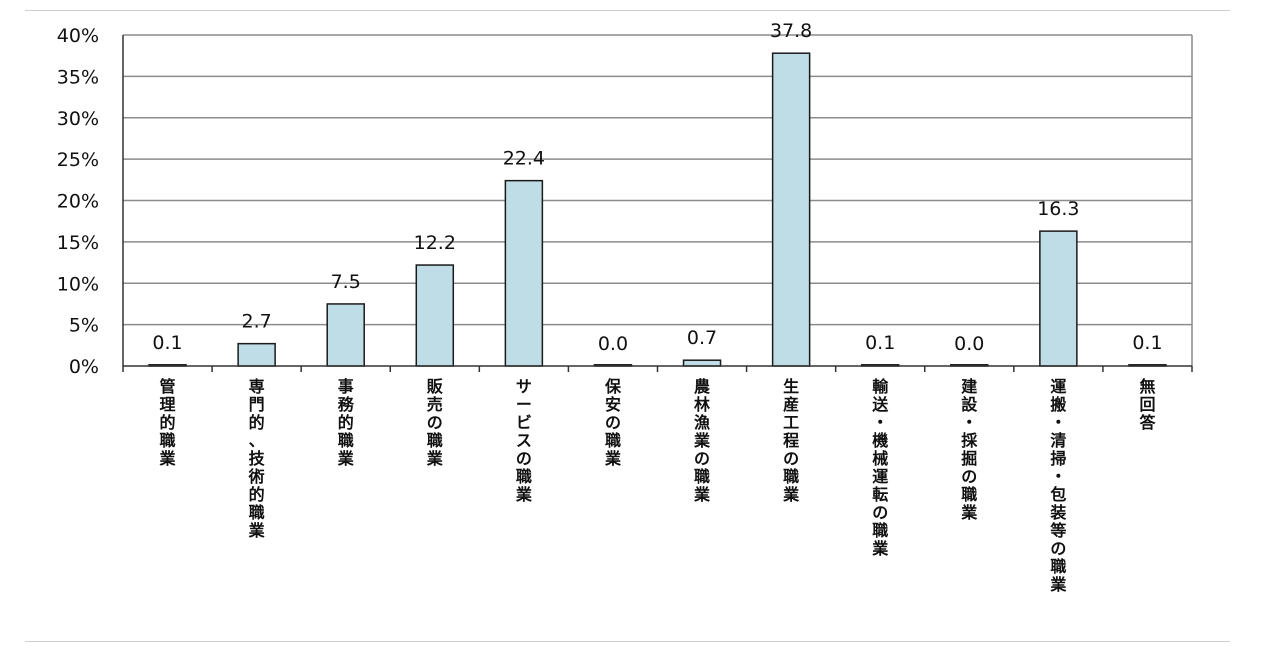 The width and height of the screenshot is (1264, 650). What do you see at coordinates (346, 282) in the screenshot?
I see `data-label: 7.5` at bounding box center [346, 282].